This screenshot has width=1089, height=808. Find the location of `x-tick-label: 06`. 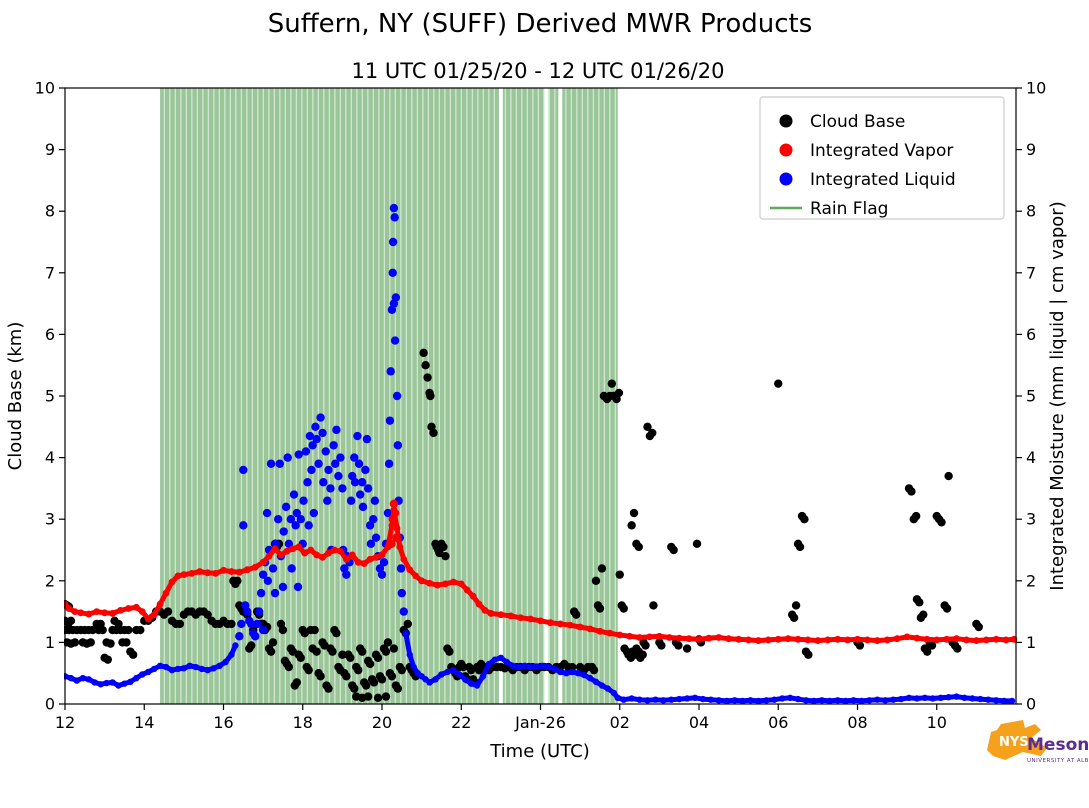

x-tick-label: 06 is located at coordinates (778, 722).